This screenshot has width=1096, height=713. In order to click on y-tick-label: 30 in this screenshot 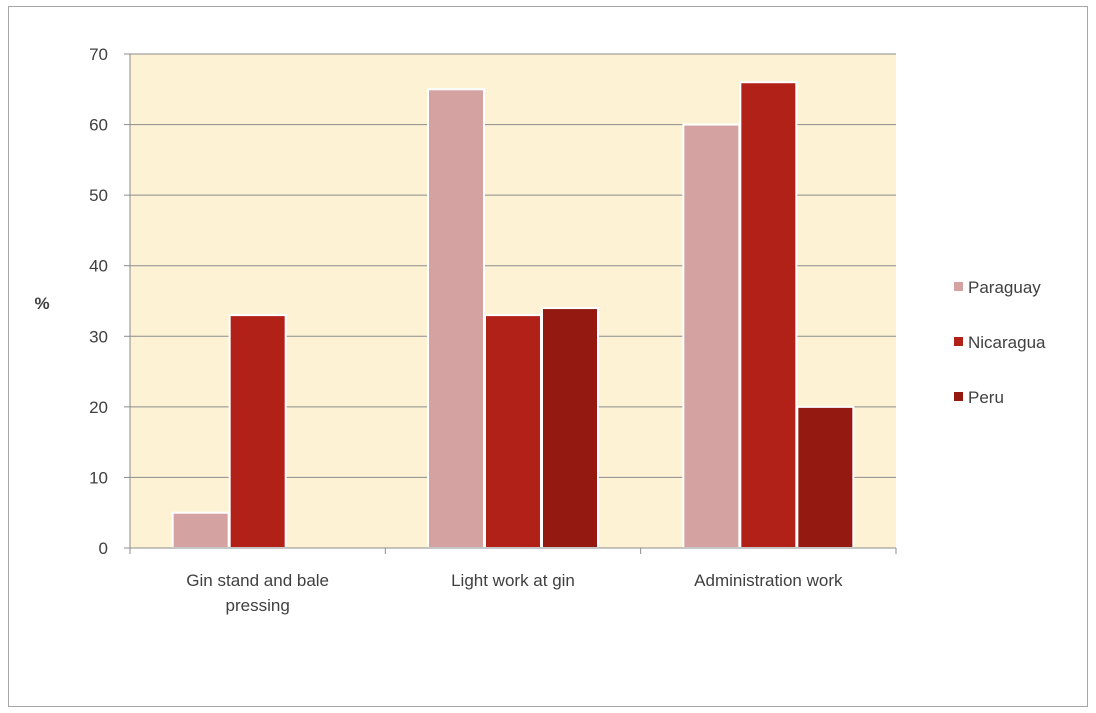, I will do `click(98, 336)`.